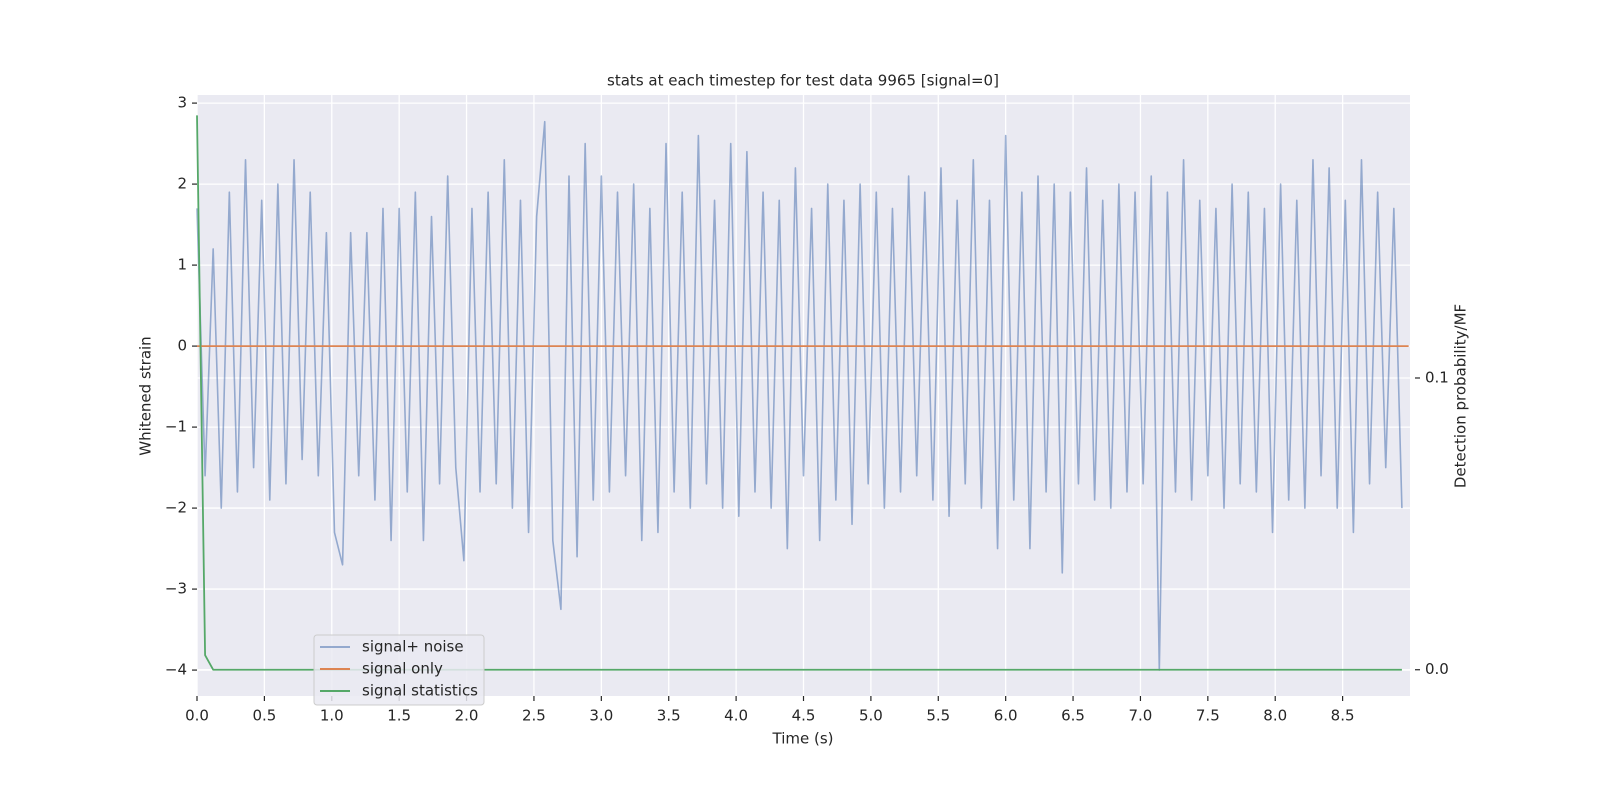 The image size is (1600, 800). What do you see at coordinates (1073, 716) in the screenshot?
I see `x-tick-label: 6.5` at bounding box center [1073, 716].